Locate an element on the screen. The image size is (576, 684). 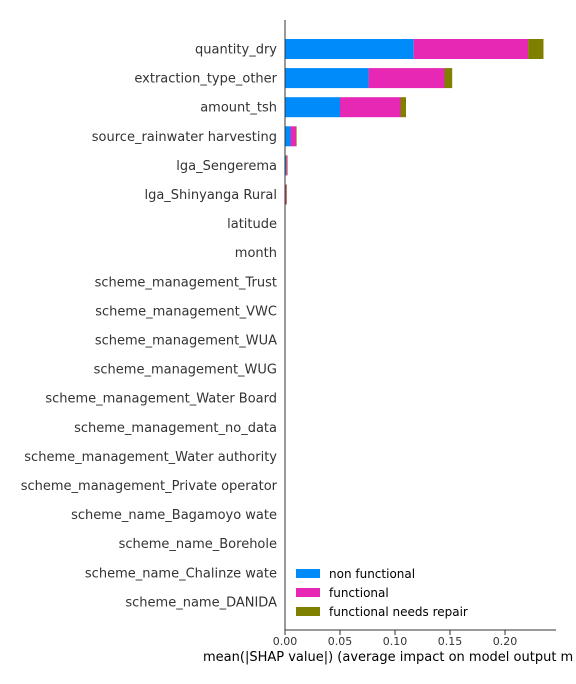
feature-label: quantity_dry is located at coordinates (236, 50).